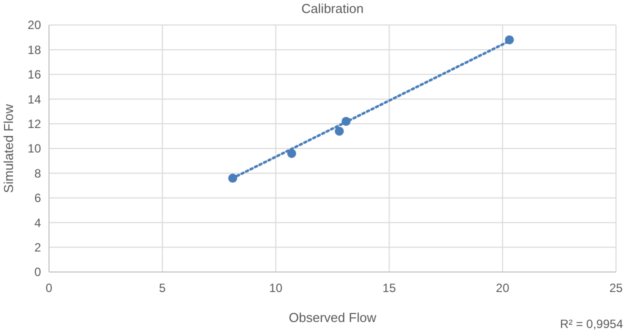 This screenshot has height=332, width=638. What do you see at coordinates (339, 131) in the screenshot?
I see `point` at bounding box center [339, 131].